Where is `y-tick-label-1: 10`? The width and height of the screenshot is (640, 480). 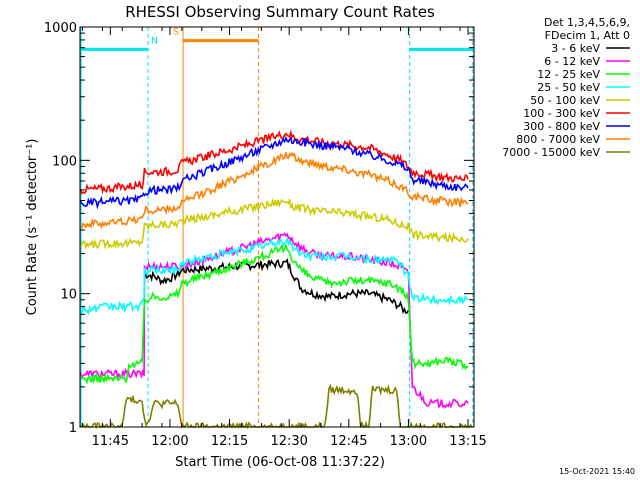 y-tick-label-1: 10 is located at coordinates (68, 295).